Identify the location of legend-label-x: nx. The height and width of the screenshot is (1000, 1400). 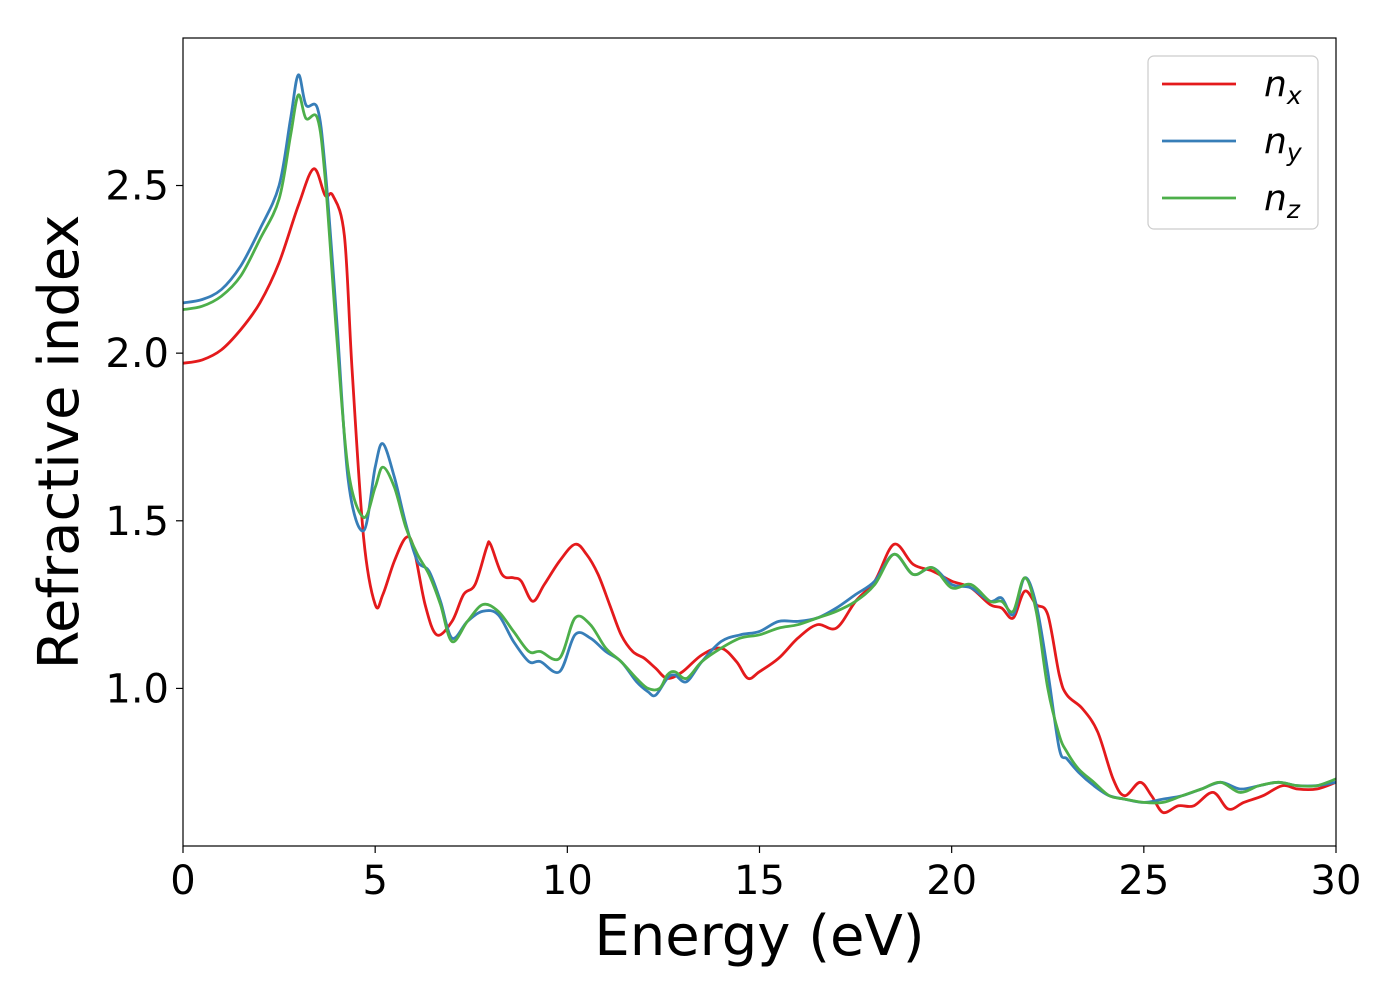
(1283, 87).